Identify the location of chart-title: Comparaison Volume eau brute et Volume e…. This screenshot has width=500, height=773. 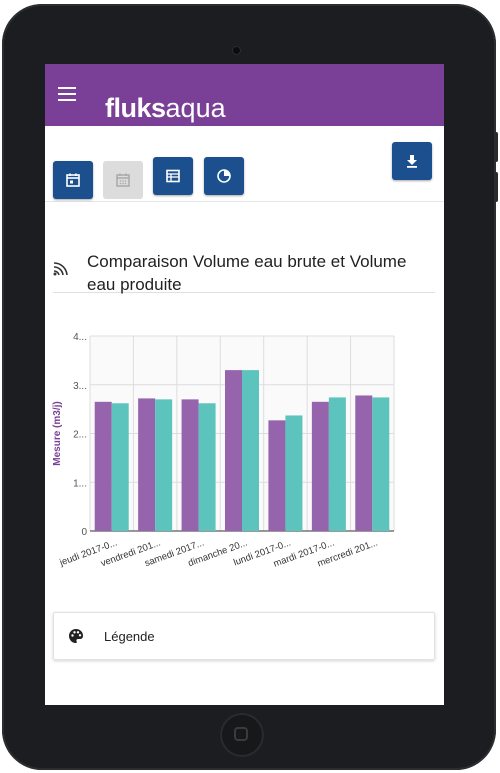
(247, 273).